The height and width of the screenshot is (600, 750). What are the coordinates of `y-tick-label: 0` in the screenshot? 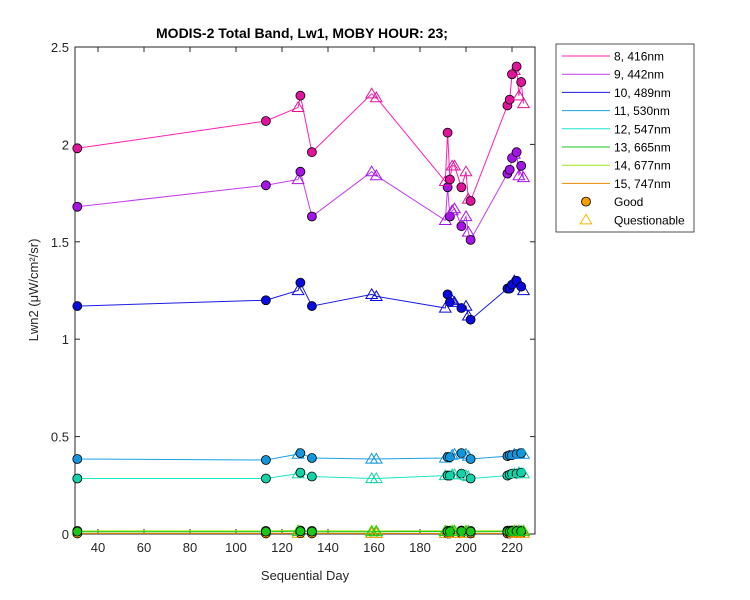 It's located at (65, 534).